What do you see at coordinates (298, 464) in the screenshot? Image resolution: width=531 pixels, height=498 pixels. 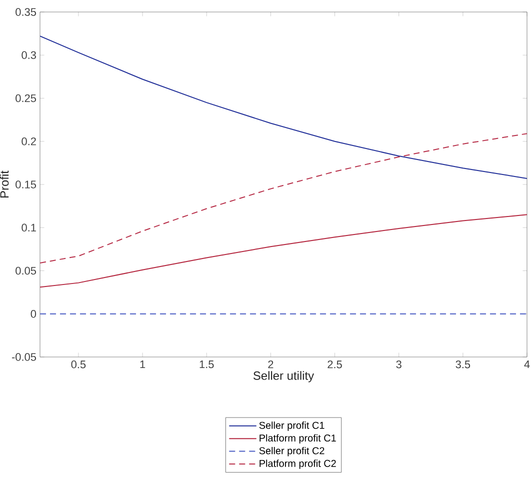 I see `legend-label: Platform profit C2` at bounding box center [298, 464].